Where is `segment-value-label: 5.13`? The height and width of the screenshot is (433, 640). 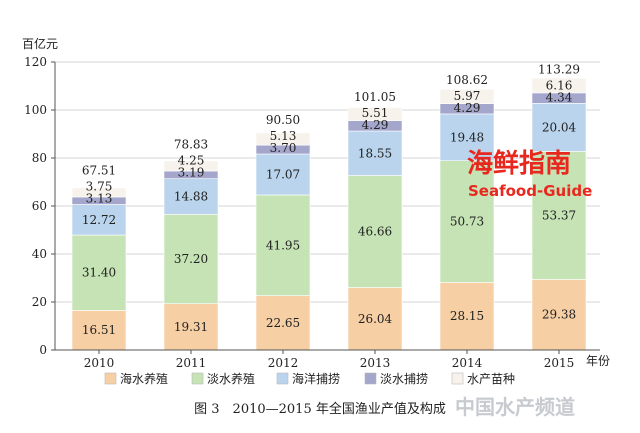
segment-value-label: 5.13 is located at coordinates (283, 136).